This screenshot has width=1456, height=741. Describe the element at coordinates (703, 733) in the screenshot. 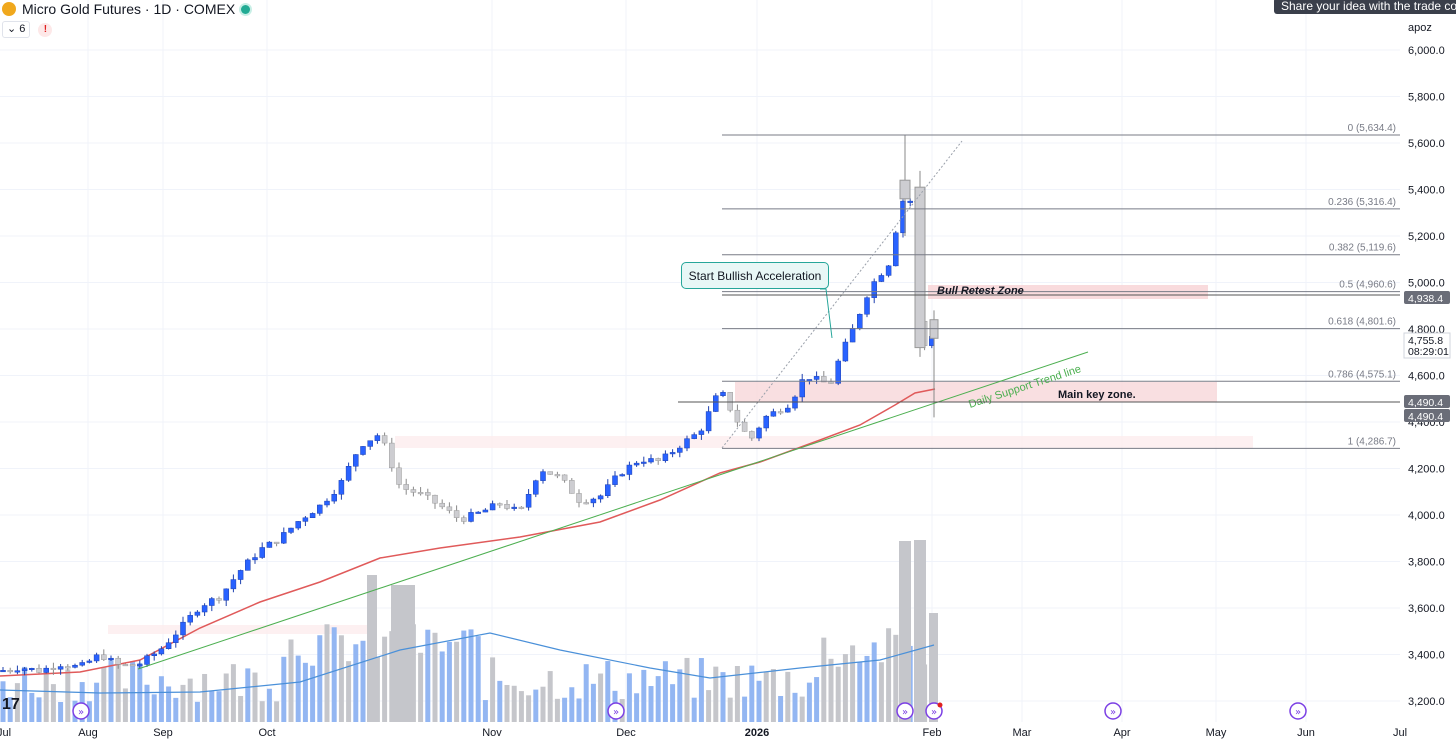

I see `time-axis: Jul Aug Sep Oct Nov Dec 2026 Feb Mar Apr May Jun Jul` at that location.